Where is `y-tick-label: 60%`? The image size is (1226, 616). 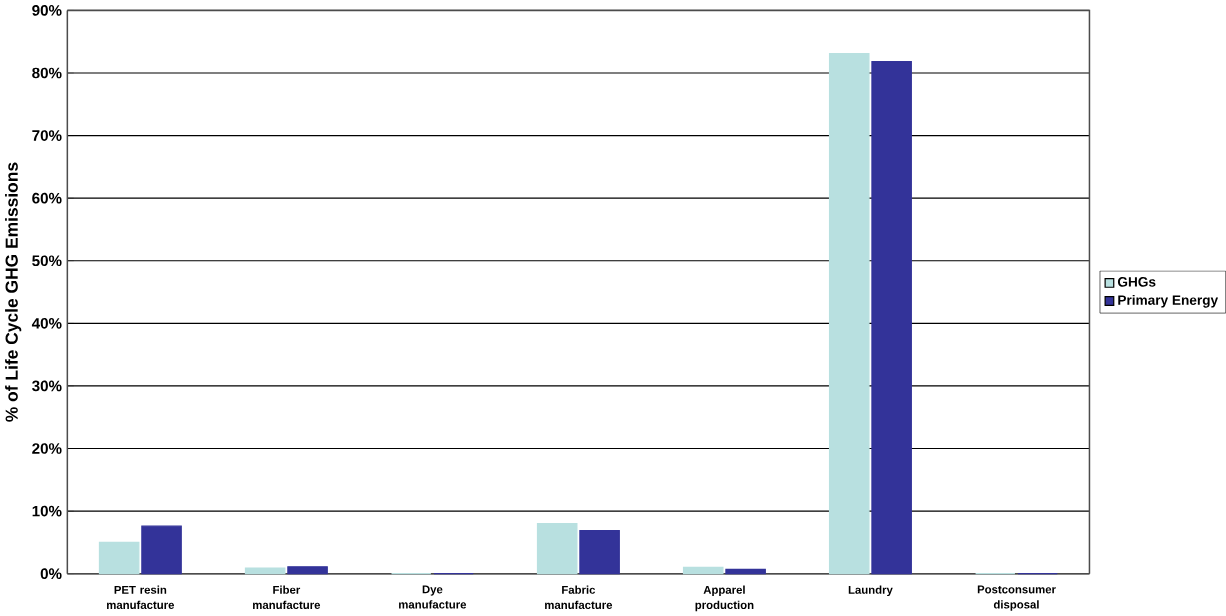 y-tick-label: 60% is located at coordinates (47, 198).